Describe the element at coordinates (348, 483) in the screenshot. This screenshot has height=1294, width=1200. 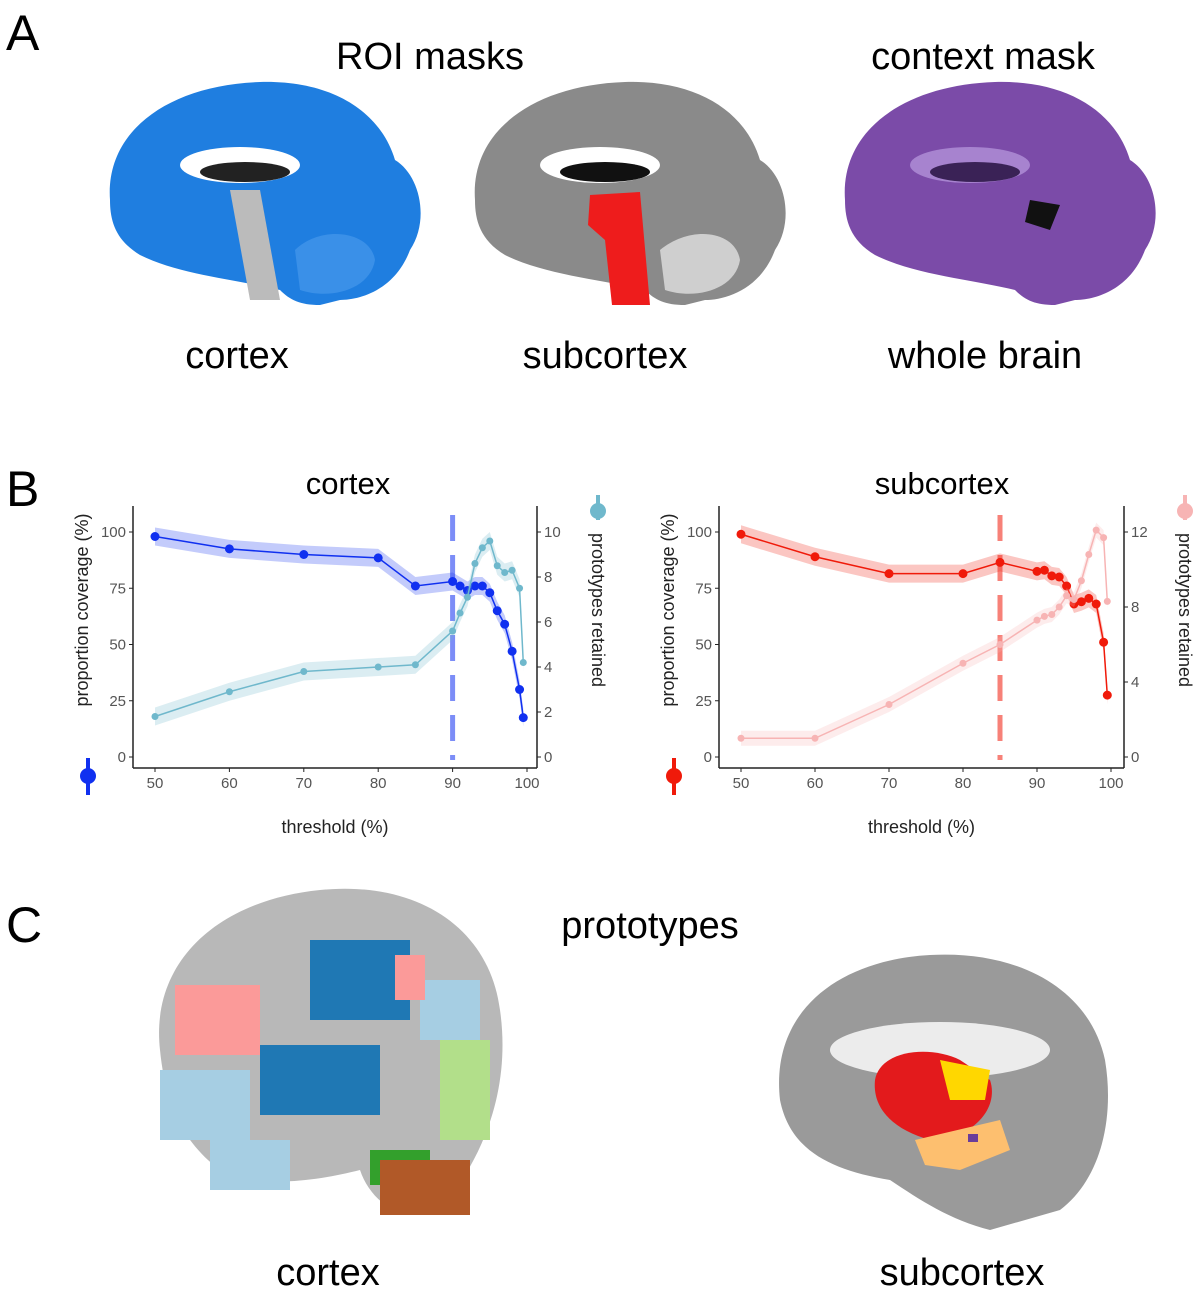
I see `cortex-chart-title: cortex` at that location.